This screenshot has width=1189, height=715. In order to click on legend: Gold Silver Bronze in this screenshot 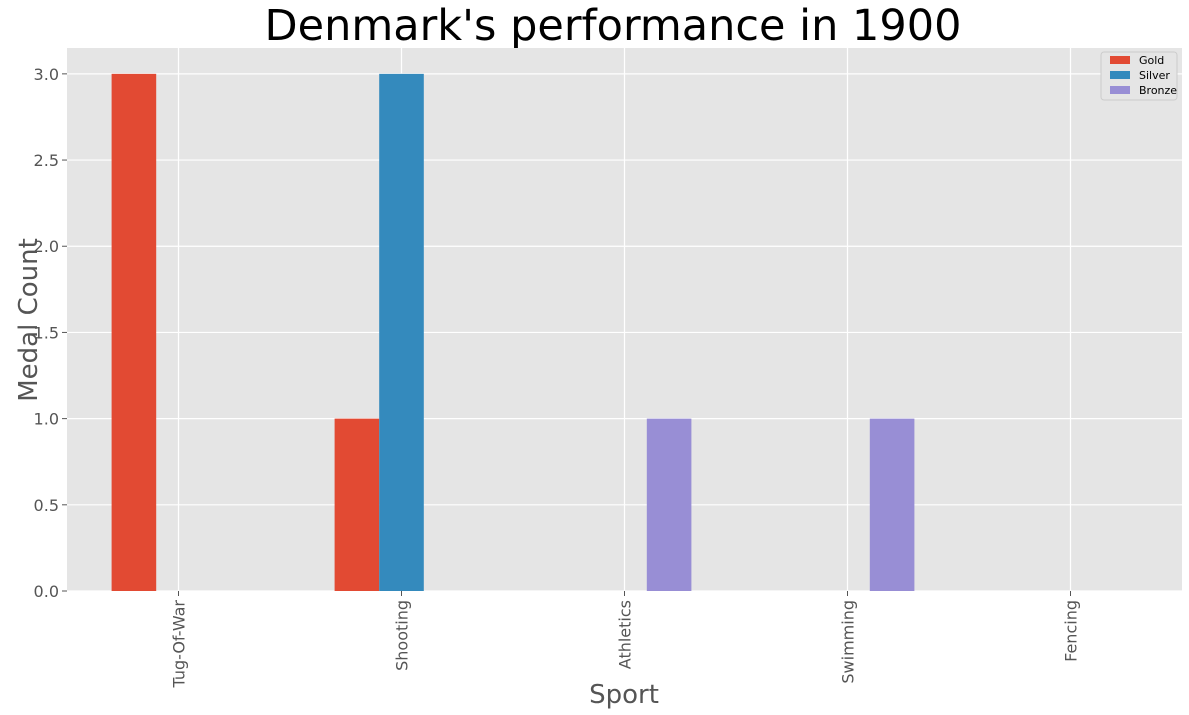, I will do `click(1139, 76)`.